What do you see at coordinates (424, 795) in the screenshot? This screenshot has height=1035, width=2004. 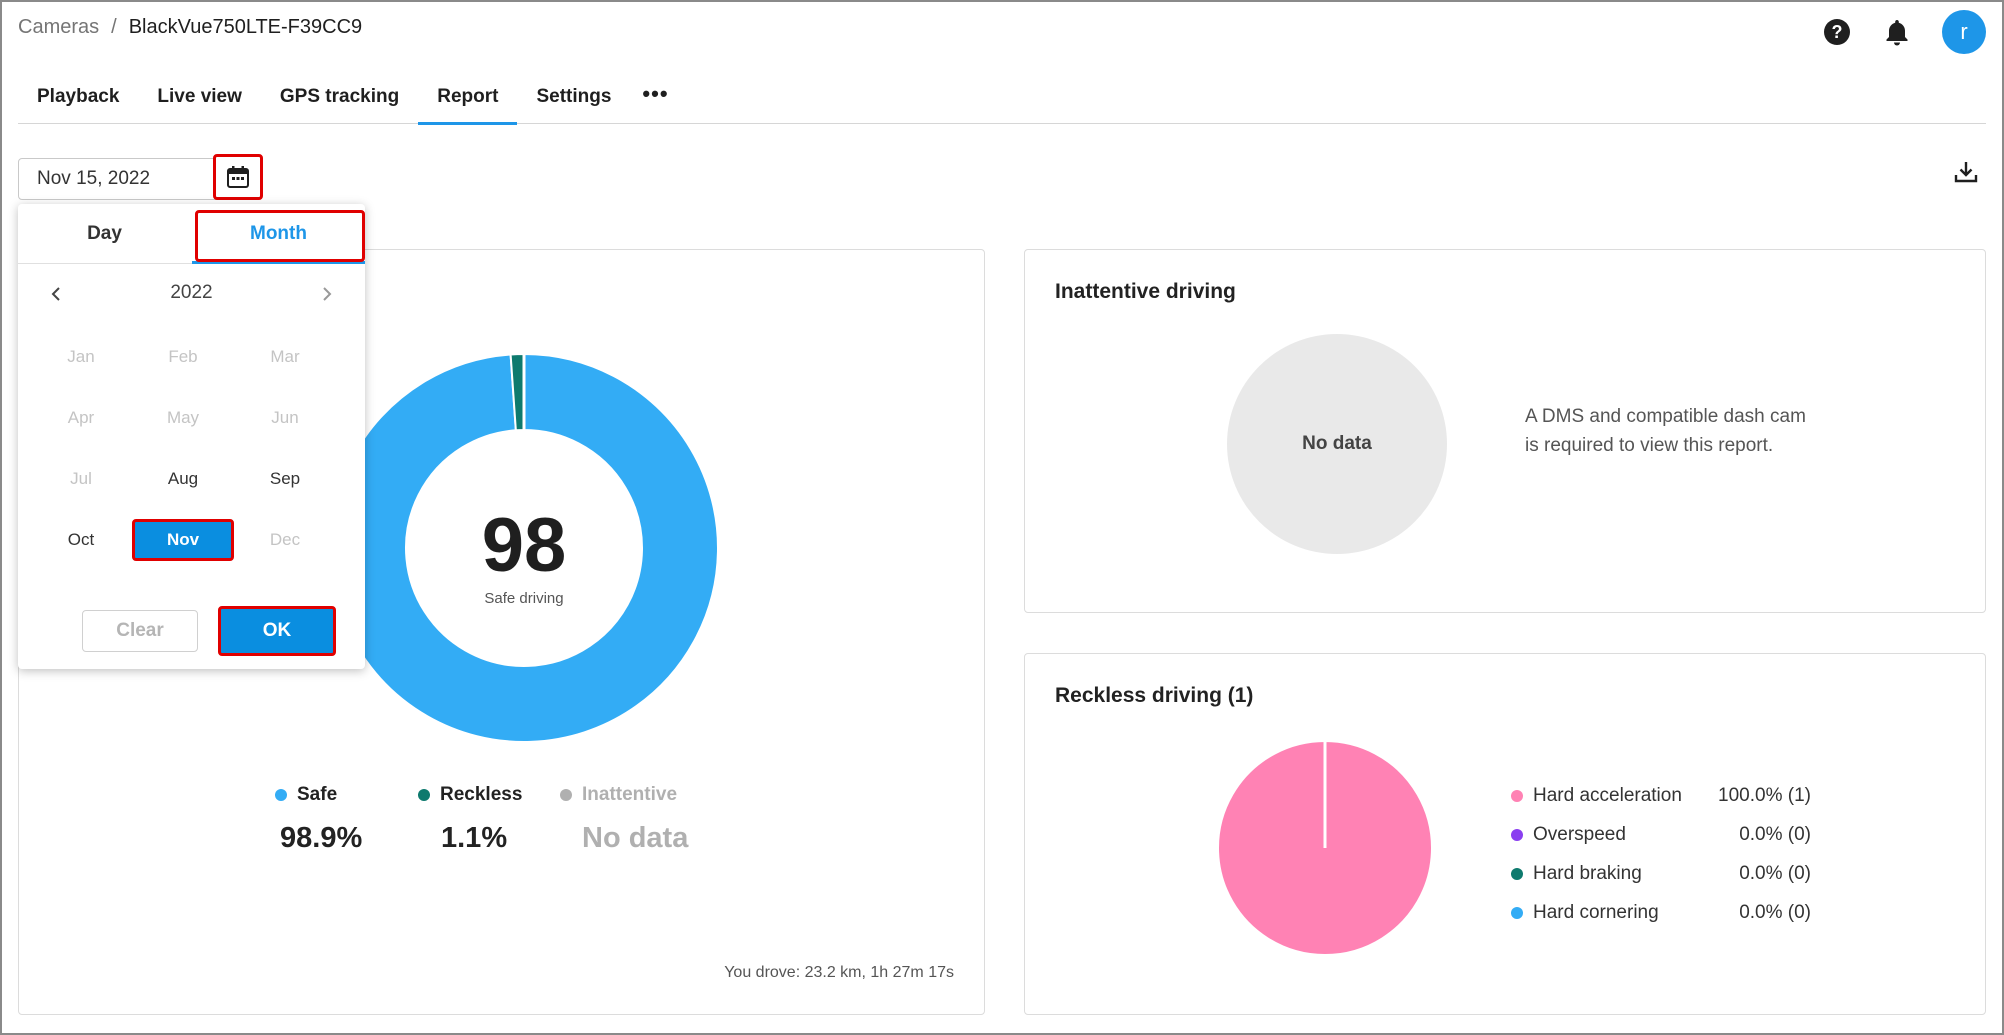 I see `reckless-dot-icon` at bounding box center [424, 795].